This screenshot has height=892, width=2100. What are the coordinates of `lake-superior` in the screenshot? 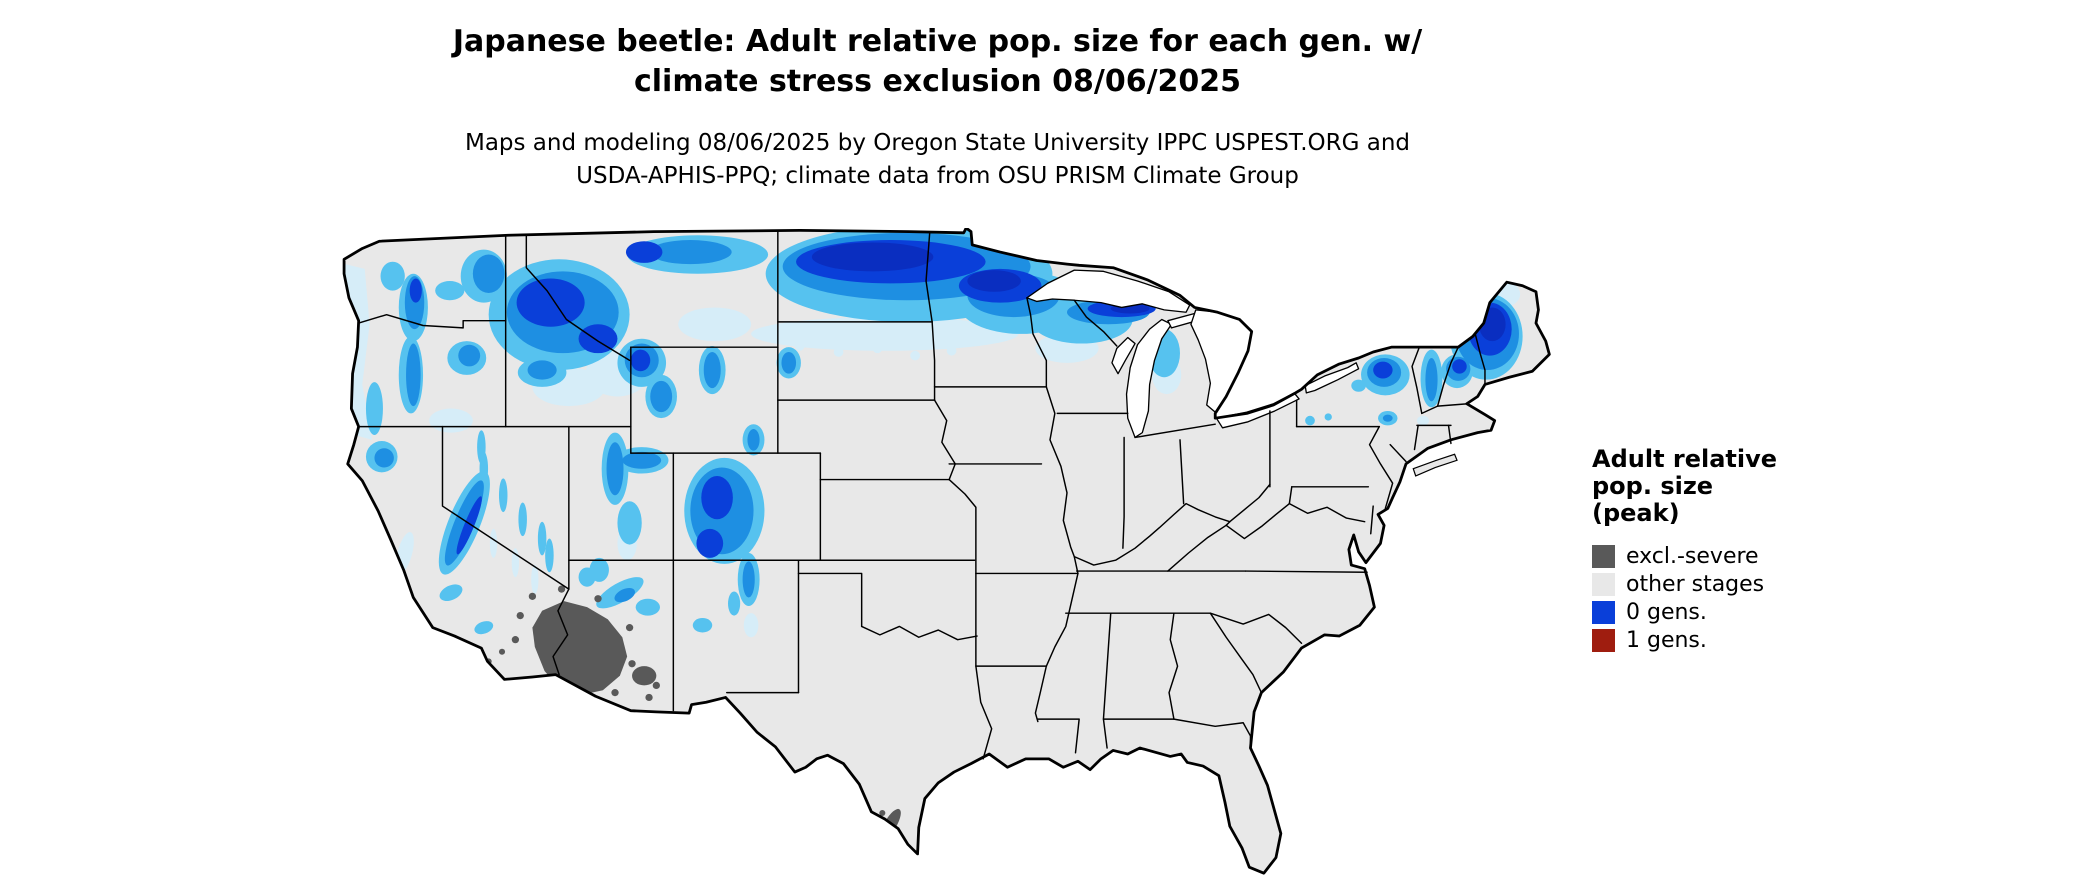 It's located at (1108, 291).